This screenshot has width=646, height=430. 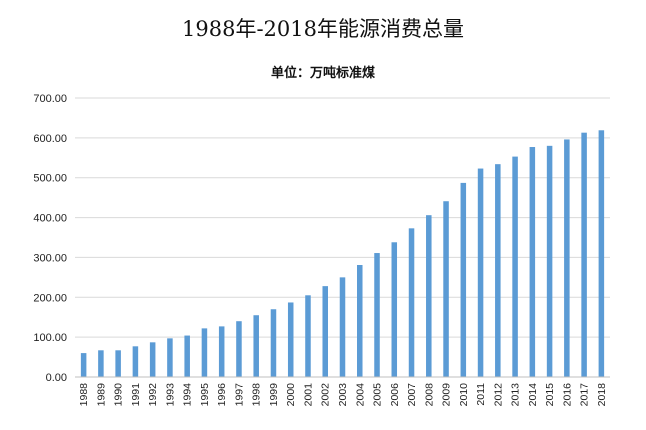 I want to click on x-tick-label: 2018, so click(x=602, y=395).